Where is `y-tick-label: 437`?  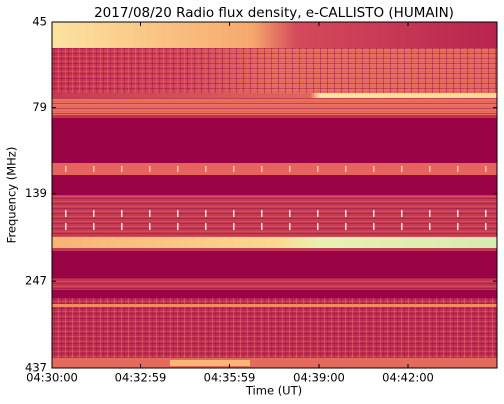
y-tick-label: 437 is located at coordinates (36, 368).